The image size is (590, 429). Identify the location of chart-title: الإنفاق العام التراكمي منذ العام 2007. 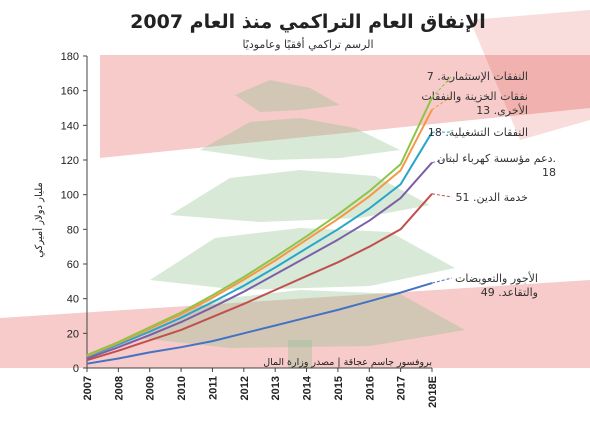
(308, 22).